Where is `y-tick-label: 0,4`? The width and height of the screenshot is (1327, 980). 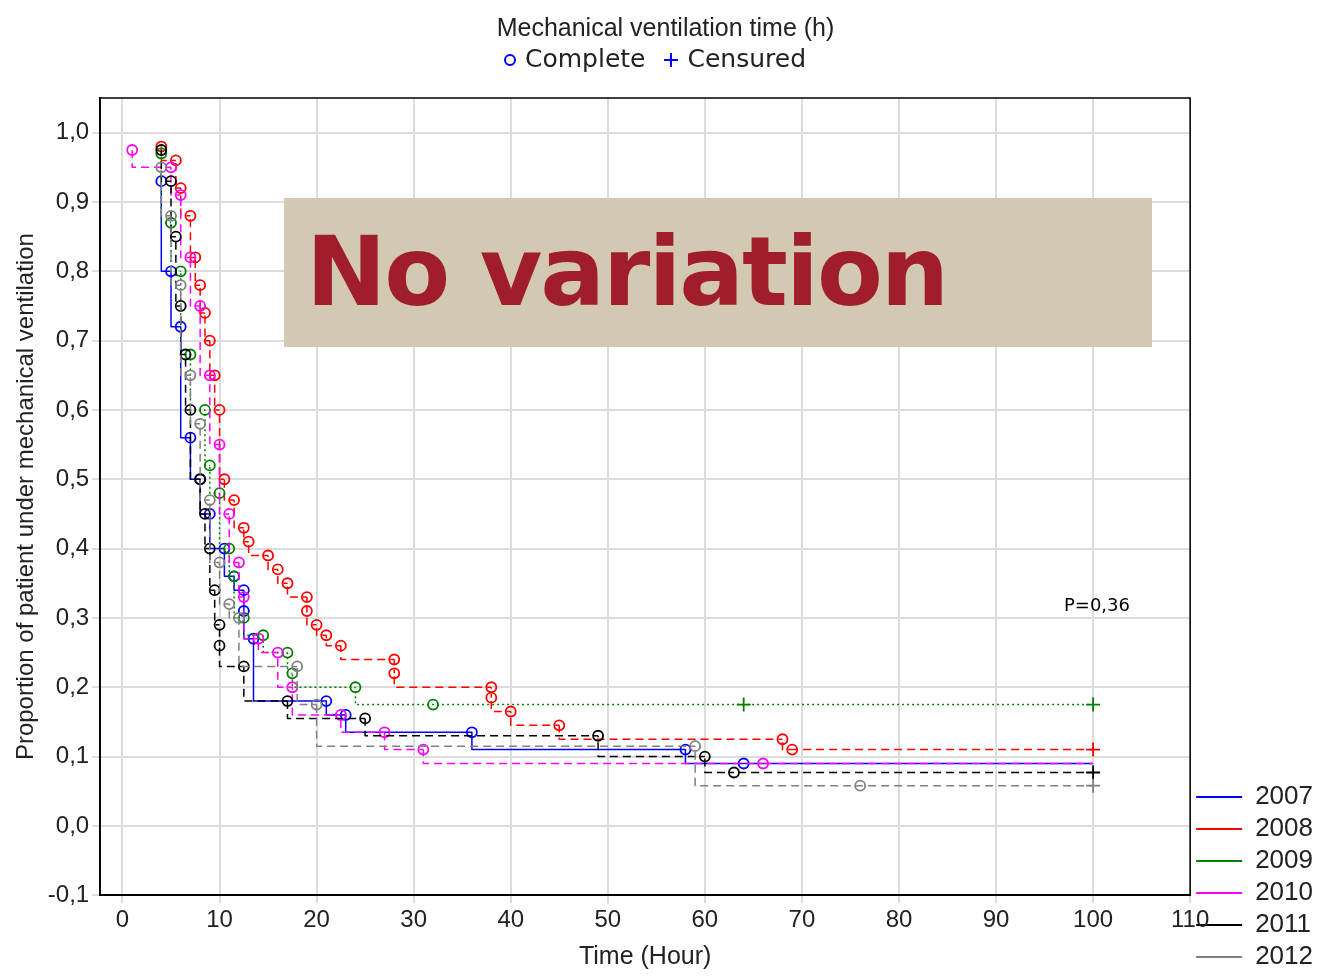 y-tick-label: 0,4 is located at coordinates (72, 547).